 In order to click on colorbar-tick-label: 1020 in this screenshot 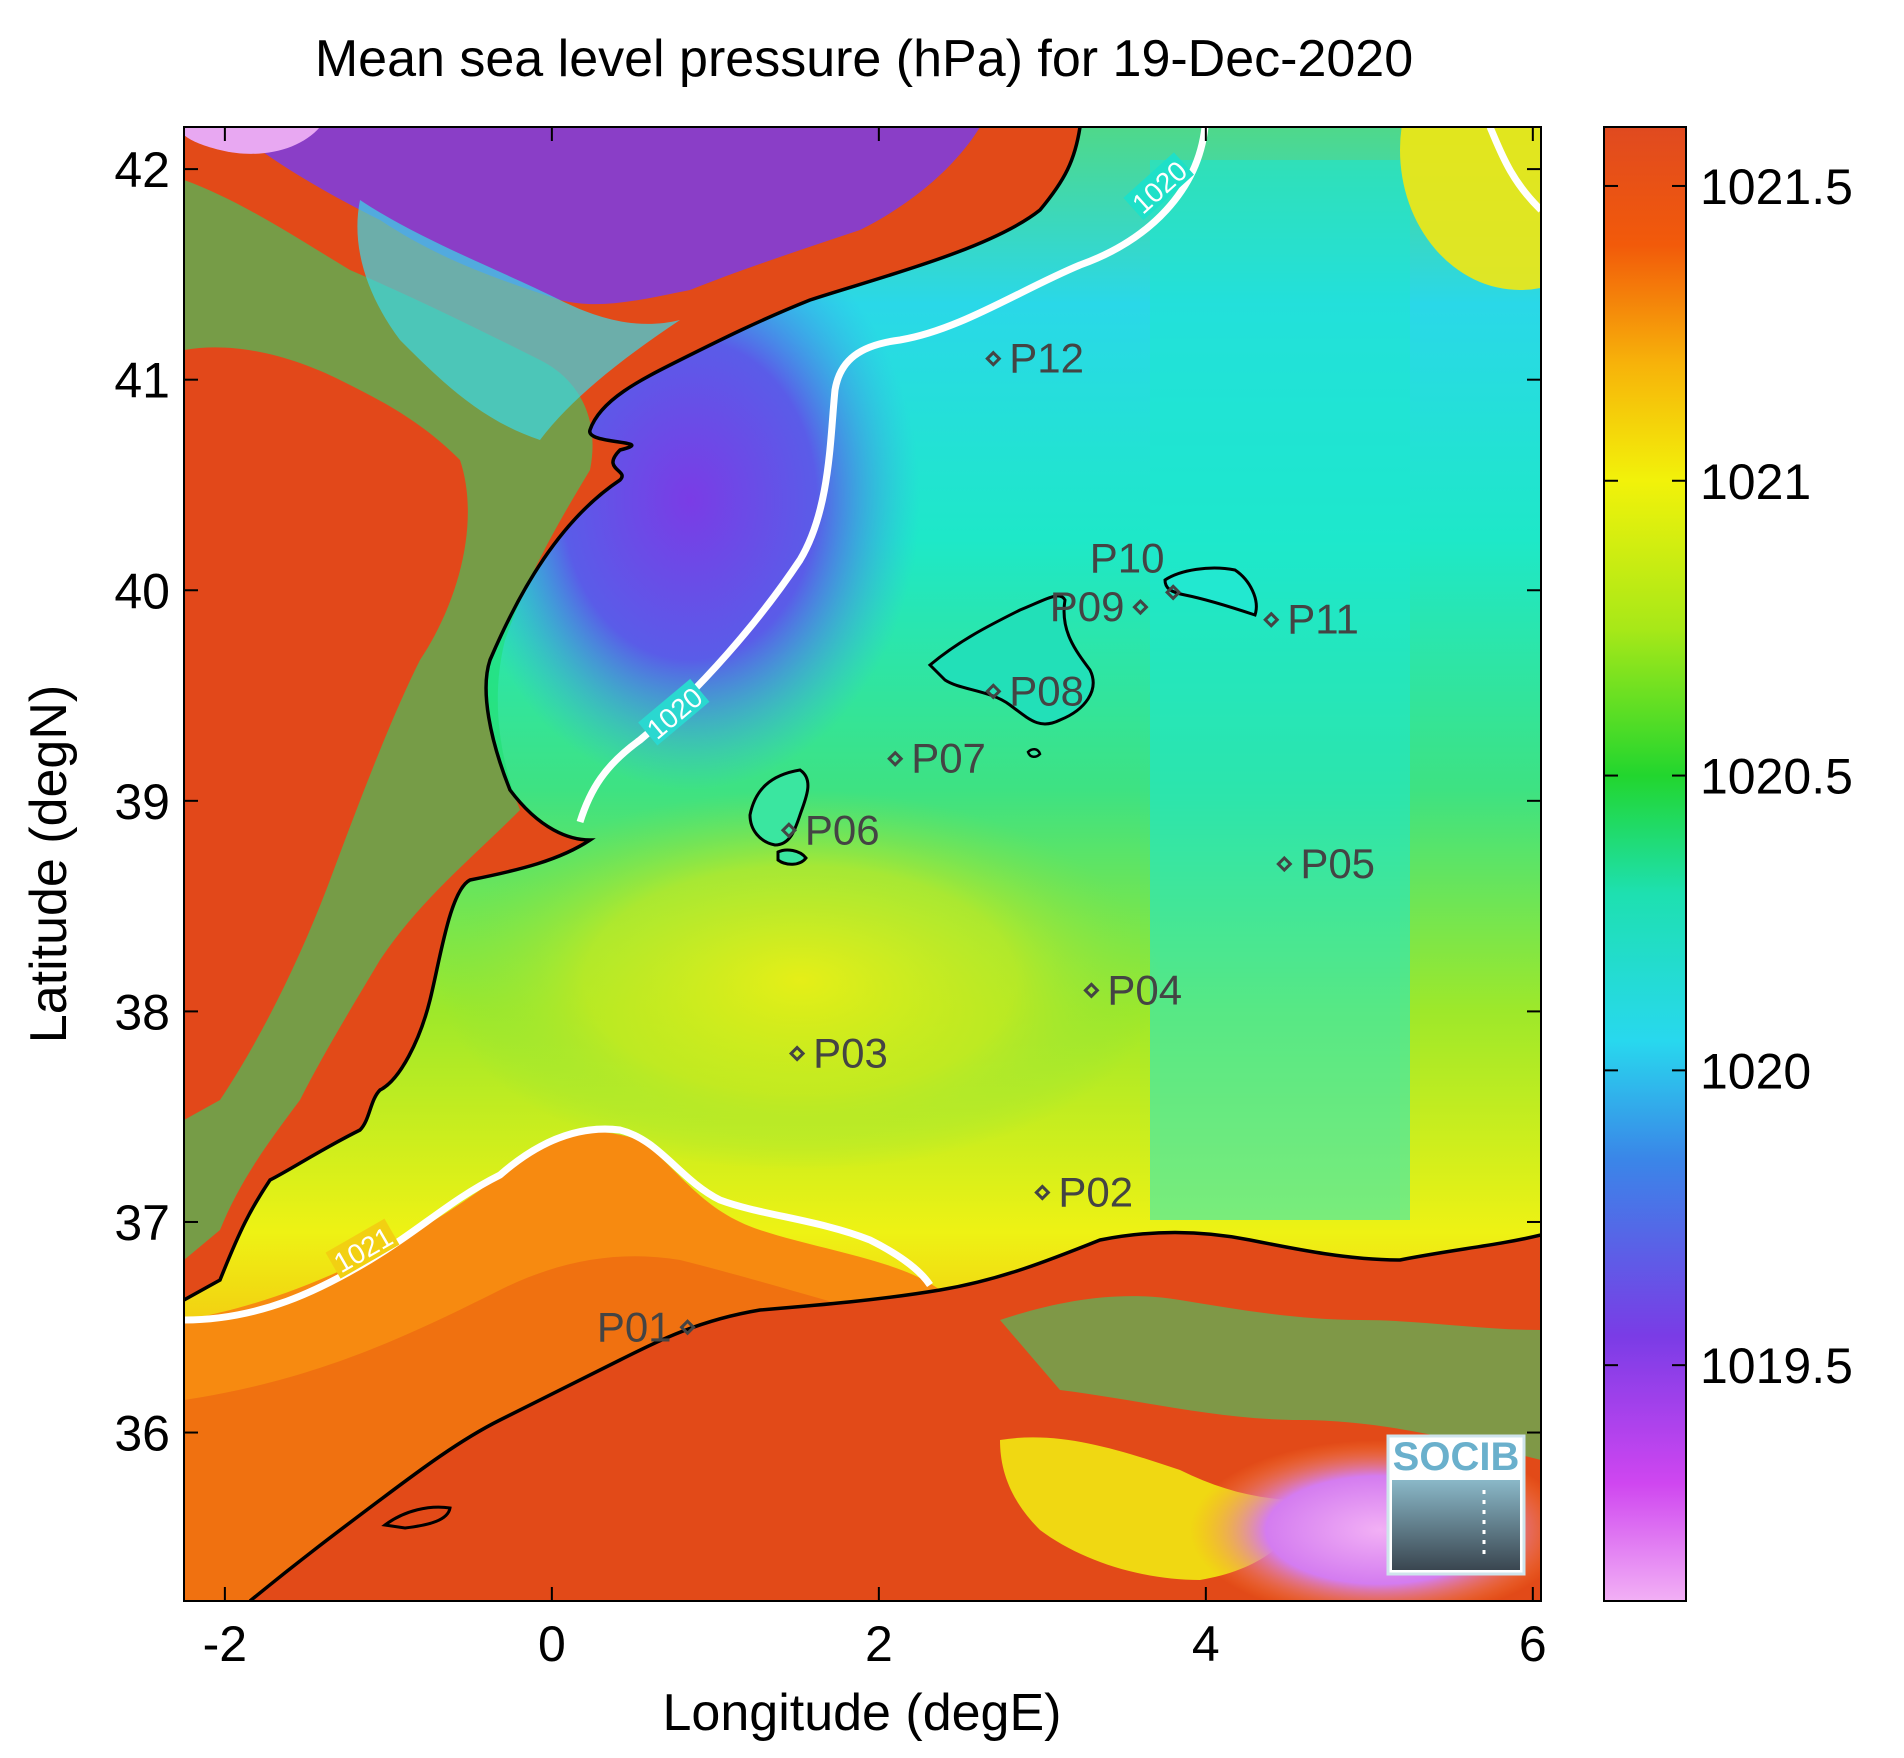, I will do `click(1755, 1071)`.